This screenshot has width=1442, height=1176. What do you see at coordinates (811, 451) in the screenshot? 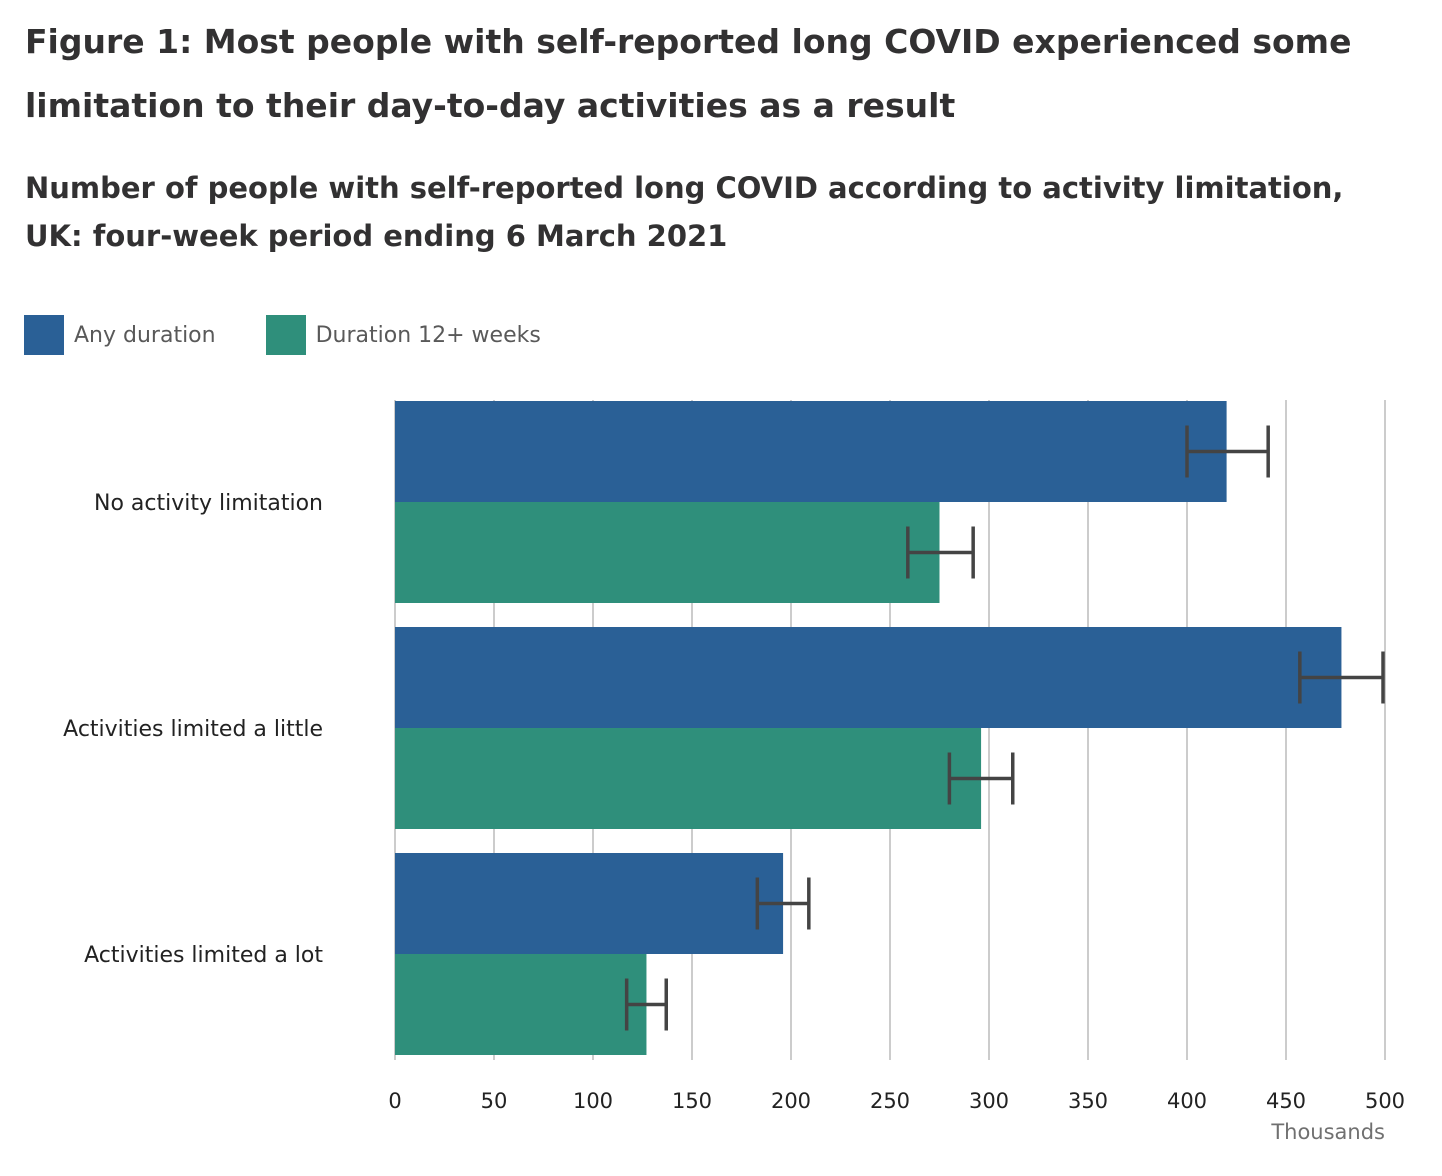
I see `bar-no-activity-limitation-any-duration` at bounding box center [811, 451].